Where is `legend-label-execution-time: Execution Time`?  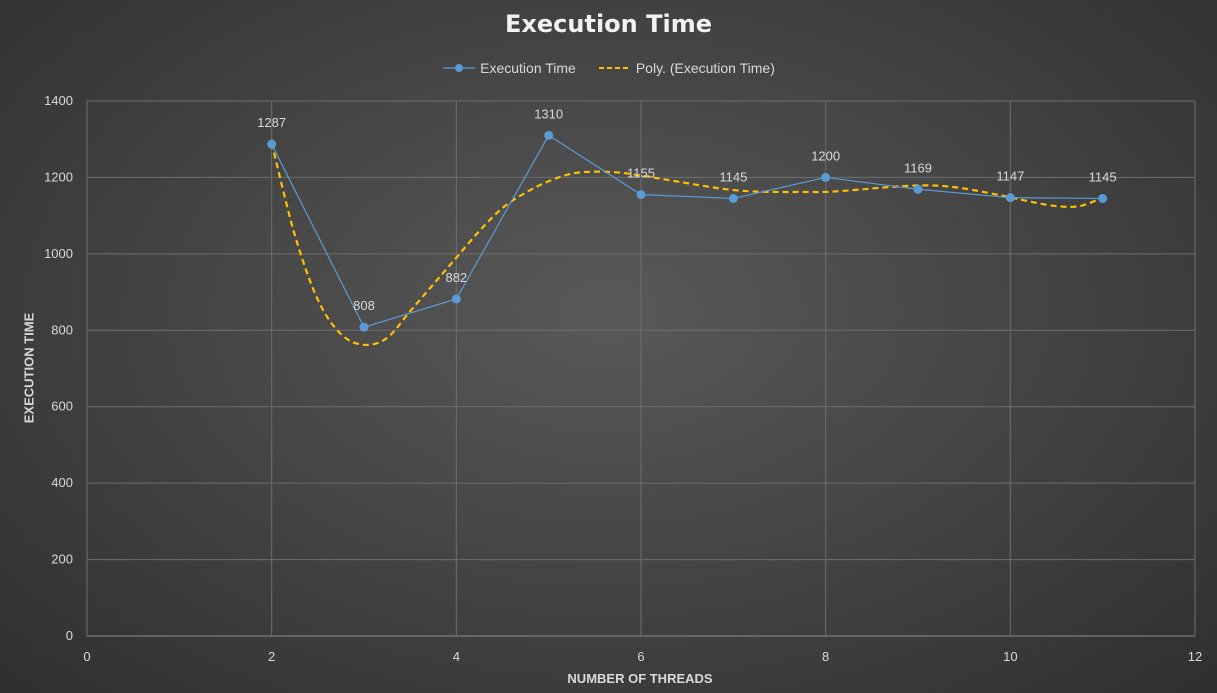 legend-label-execution-time: Execution Time is located at coordinates (528, 68).